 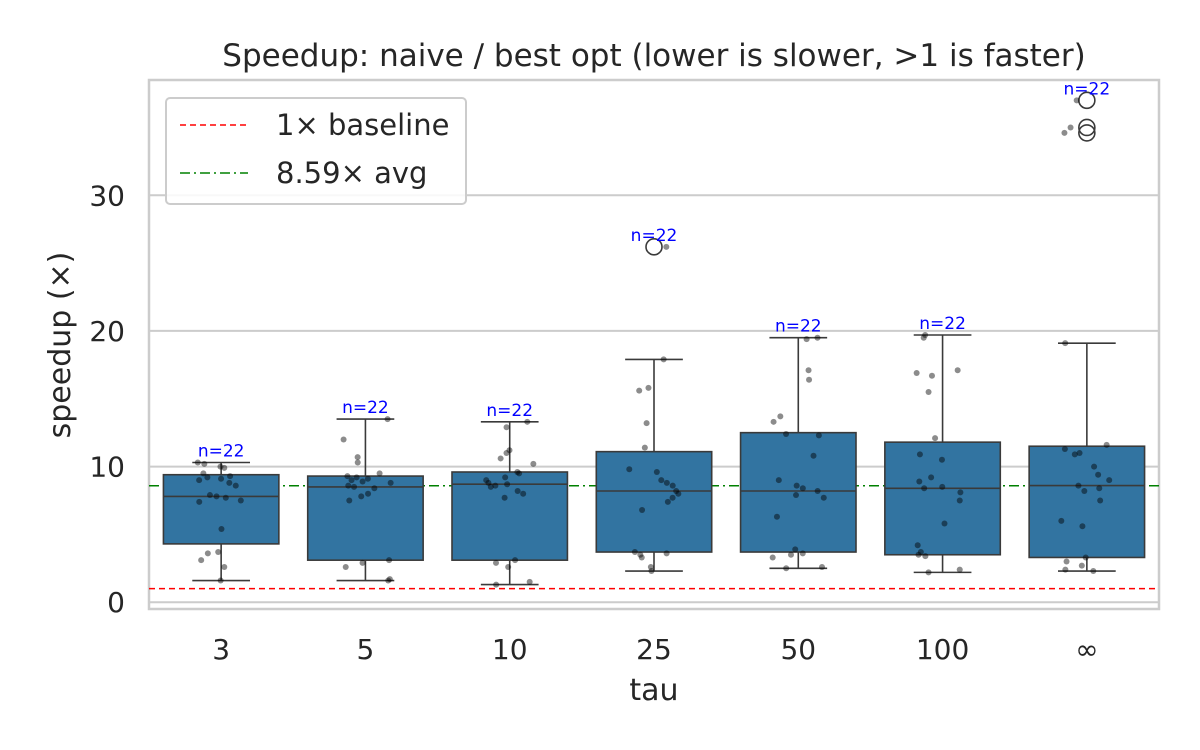 What do you see at coordinates (107, 467) in the screenshot?
I see `y-tick-label: 10` at bounding box center [107, 467].